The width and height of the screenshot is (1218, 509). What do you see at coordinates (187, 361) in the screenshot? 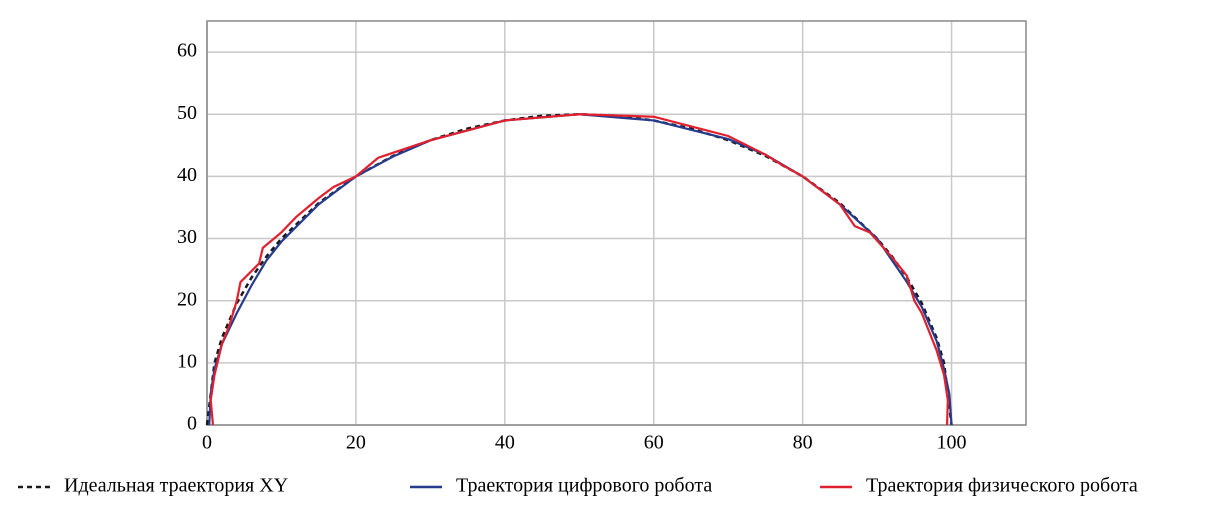
I see `y-tick-label: 10` at bounding box center [187, 361].